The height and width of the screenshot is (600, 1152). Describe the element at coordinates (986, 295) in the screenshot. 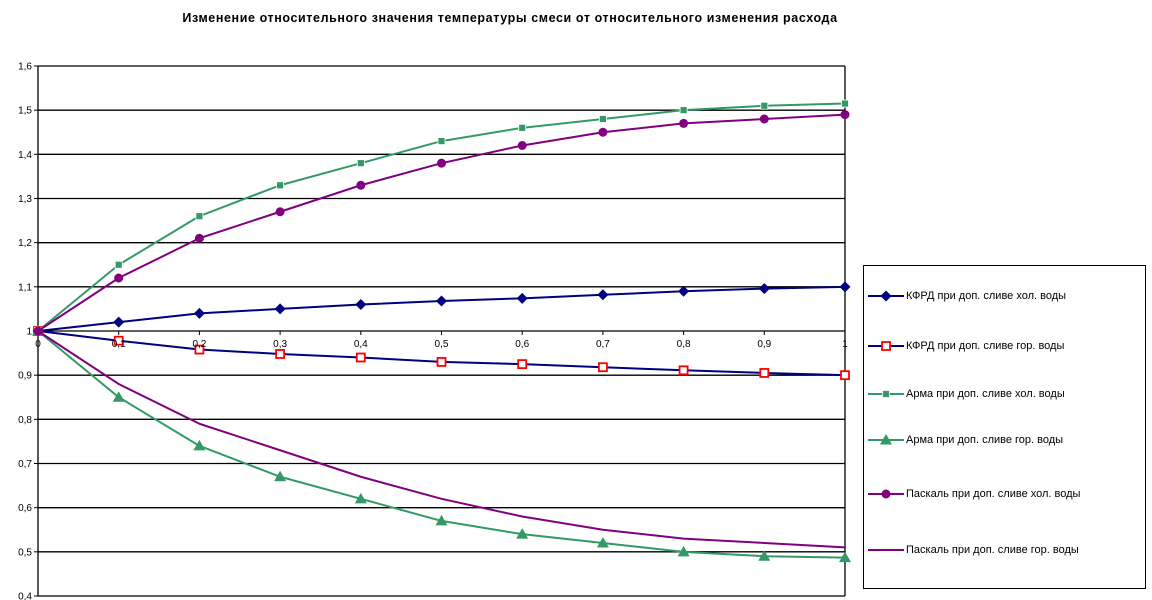

I see `legend-label: КФРД при доп. сливе хол. воды` at that location.